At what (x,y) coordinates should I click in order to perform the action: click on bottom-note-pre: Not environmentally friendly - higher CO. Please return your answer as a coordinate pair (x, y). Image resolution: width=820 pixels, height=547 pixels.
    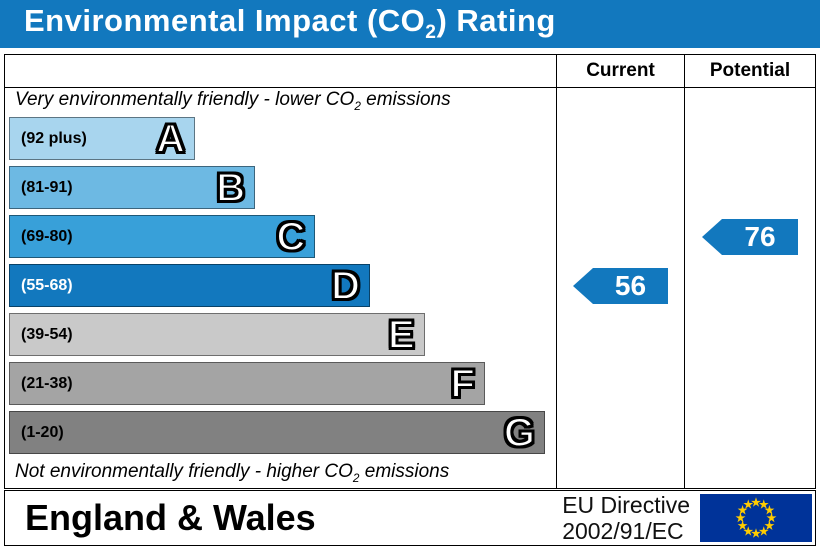
    Looking at the image, I should click on (184, 471).